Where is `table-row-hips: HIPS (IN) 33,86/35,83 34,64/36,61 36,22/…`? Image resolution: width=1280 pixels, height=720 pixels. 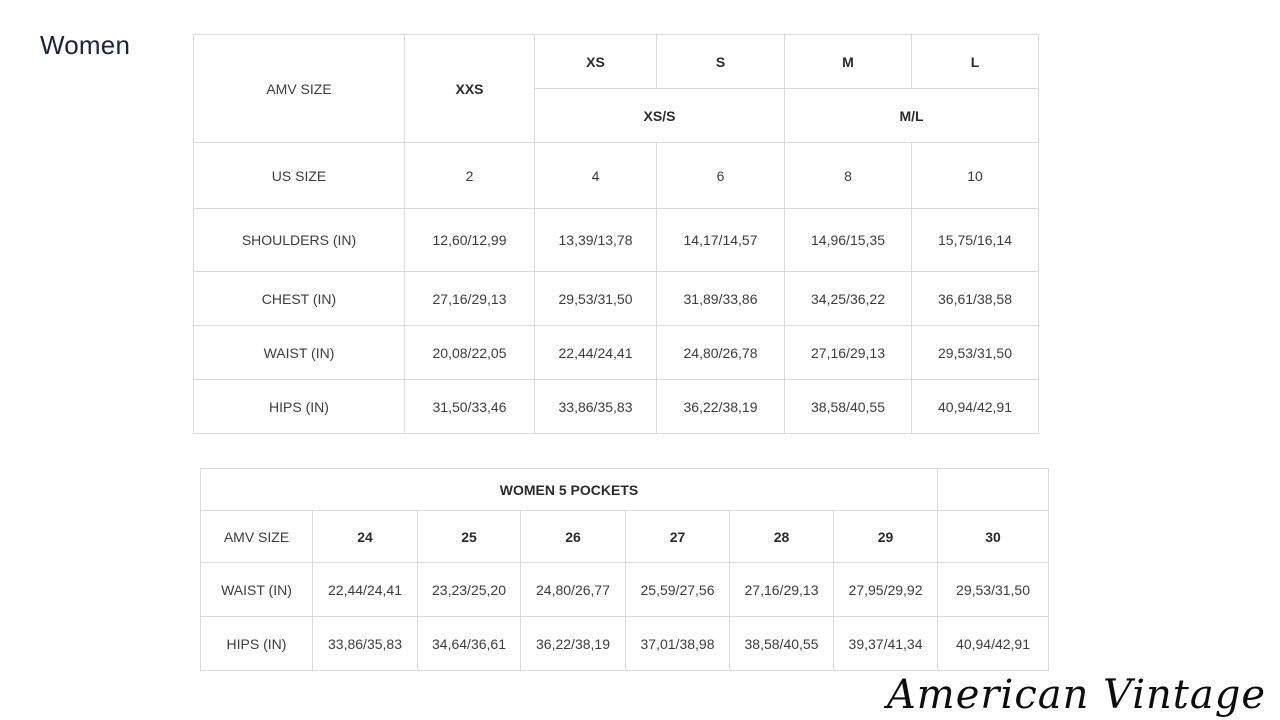
table-row-hips: HIPS (IN) 33,86/35,83 34,64/36,61 36,22/… is located at coordinates (625, 643).